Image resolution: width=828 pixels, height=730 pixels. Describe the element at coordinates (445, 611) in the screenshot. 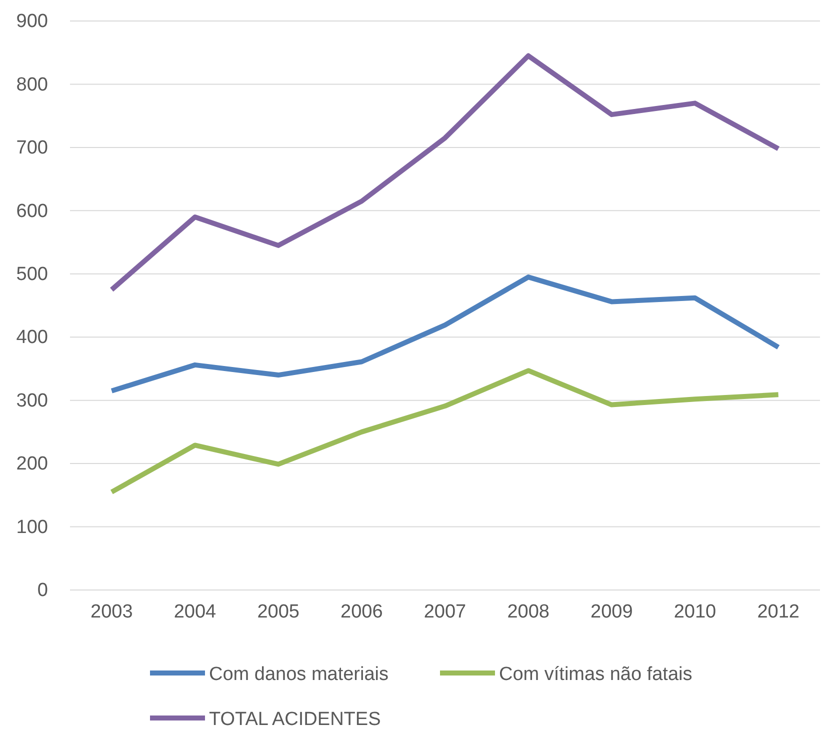

I see `x-tick-label: 2007` at that location.